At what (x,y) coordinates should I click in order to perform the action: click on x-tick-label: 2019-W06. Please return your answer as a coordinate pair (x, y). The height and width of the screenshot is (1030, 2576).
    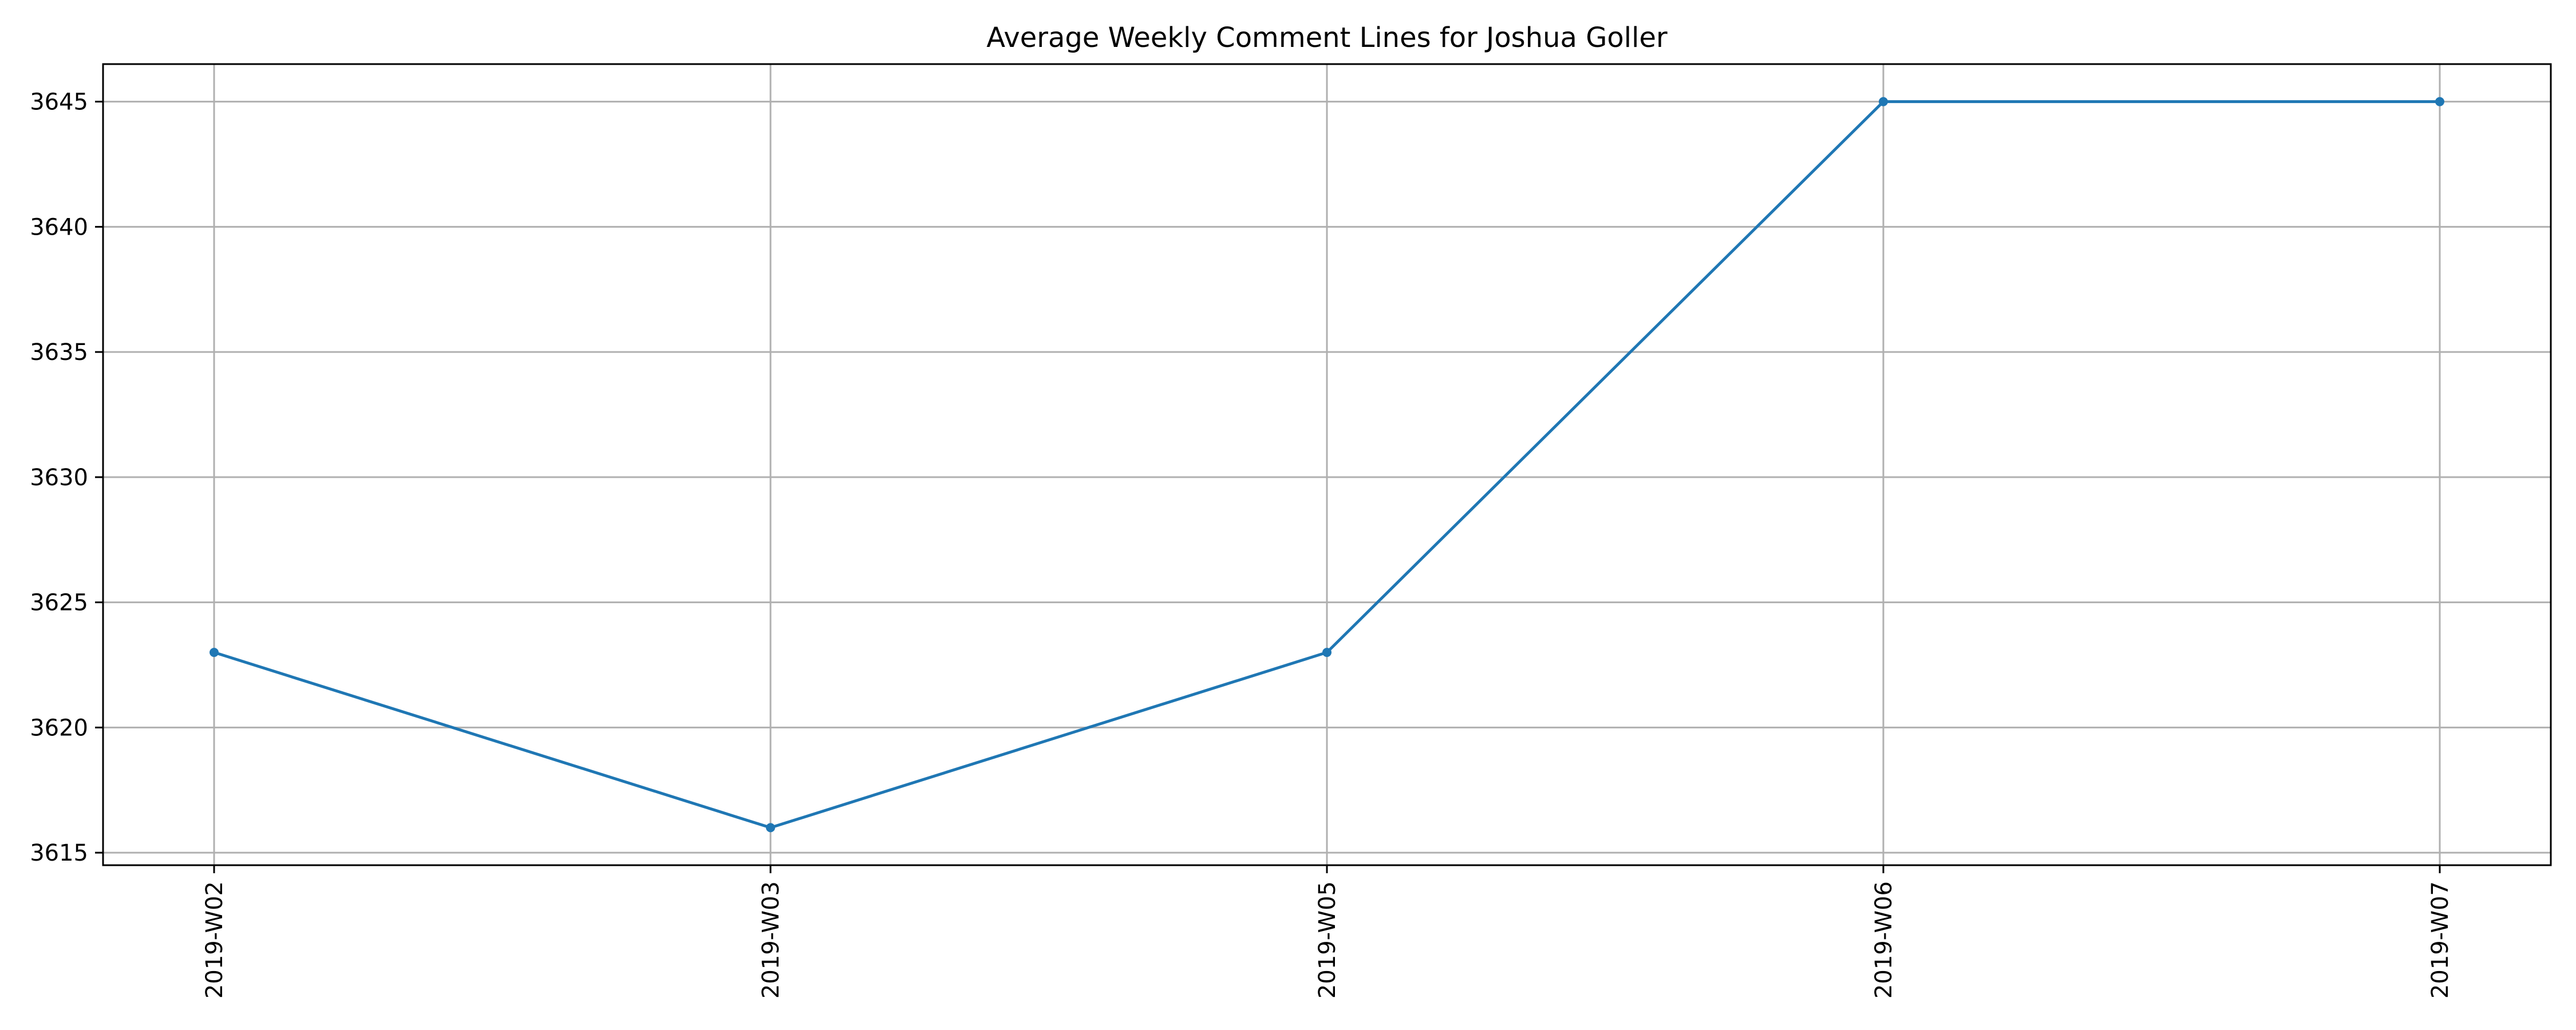
    Looking at the image, I should click on (1884, 940).